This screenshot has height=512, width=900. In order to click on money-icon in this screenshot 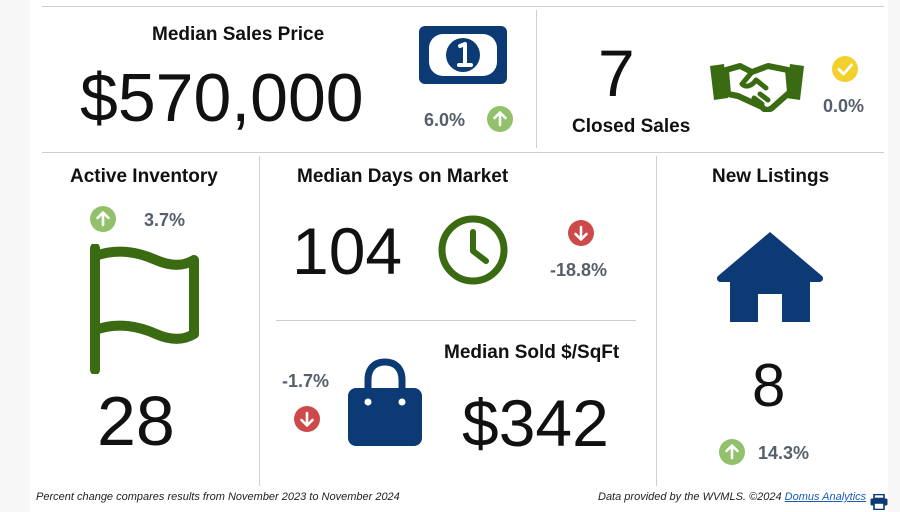, I will do `click(463, 55)`.